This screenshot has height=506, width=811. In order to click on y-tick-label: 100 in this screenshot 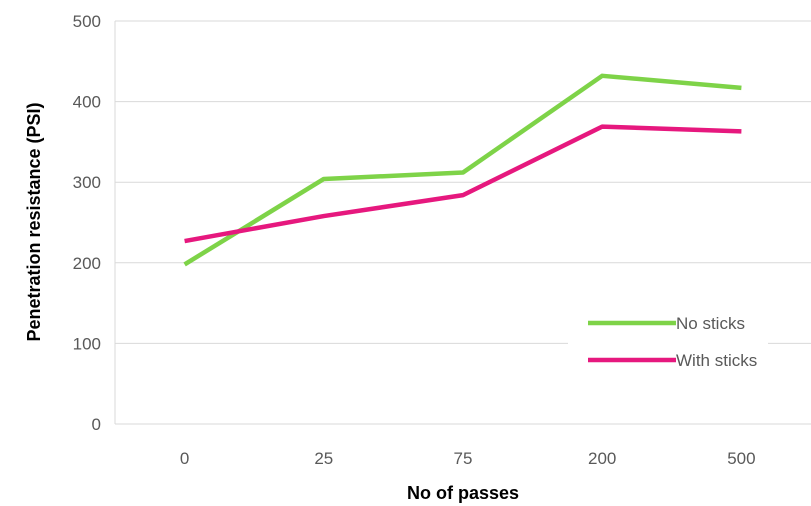, I will do `click(87, 343)`.